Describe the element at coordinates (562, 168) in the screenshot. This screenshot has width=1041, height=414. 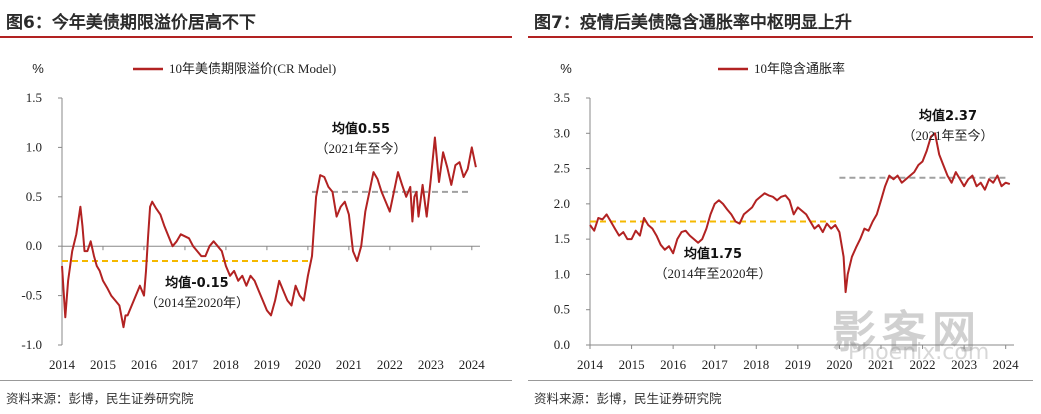
I see `y-tick-label: 2.5` at that location.